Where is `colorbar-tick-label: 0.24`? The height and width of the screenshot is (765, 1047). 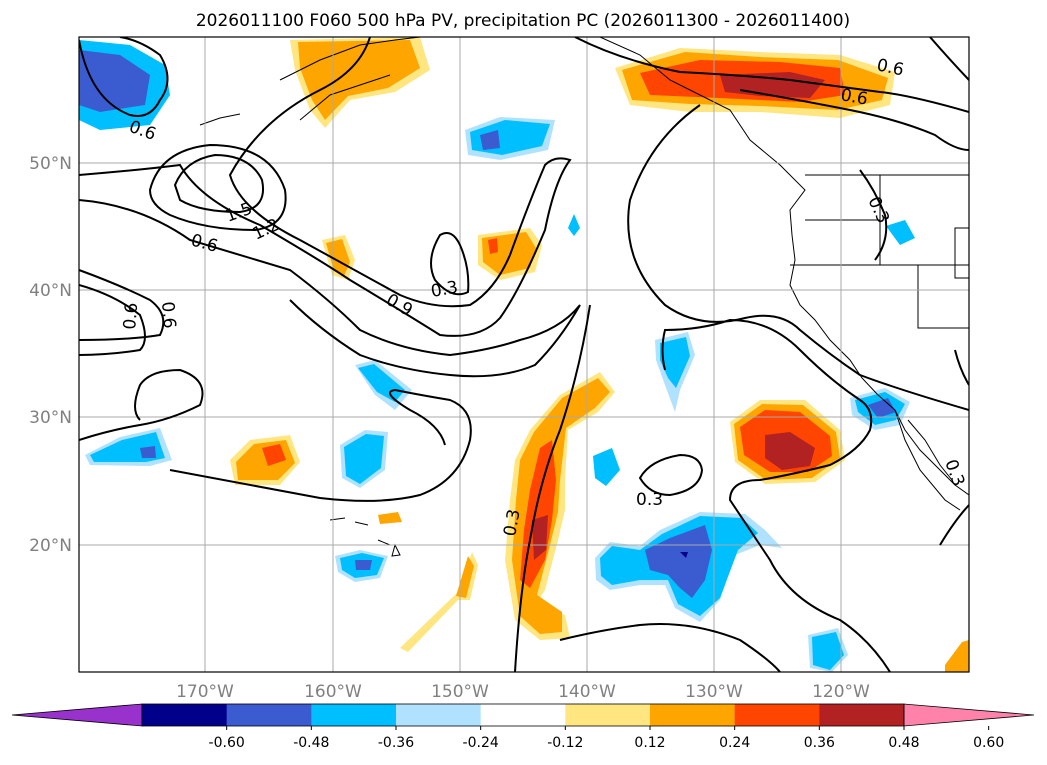 colorbar-tick-label: 0.24 is located at coordinates (734, 743).